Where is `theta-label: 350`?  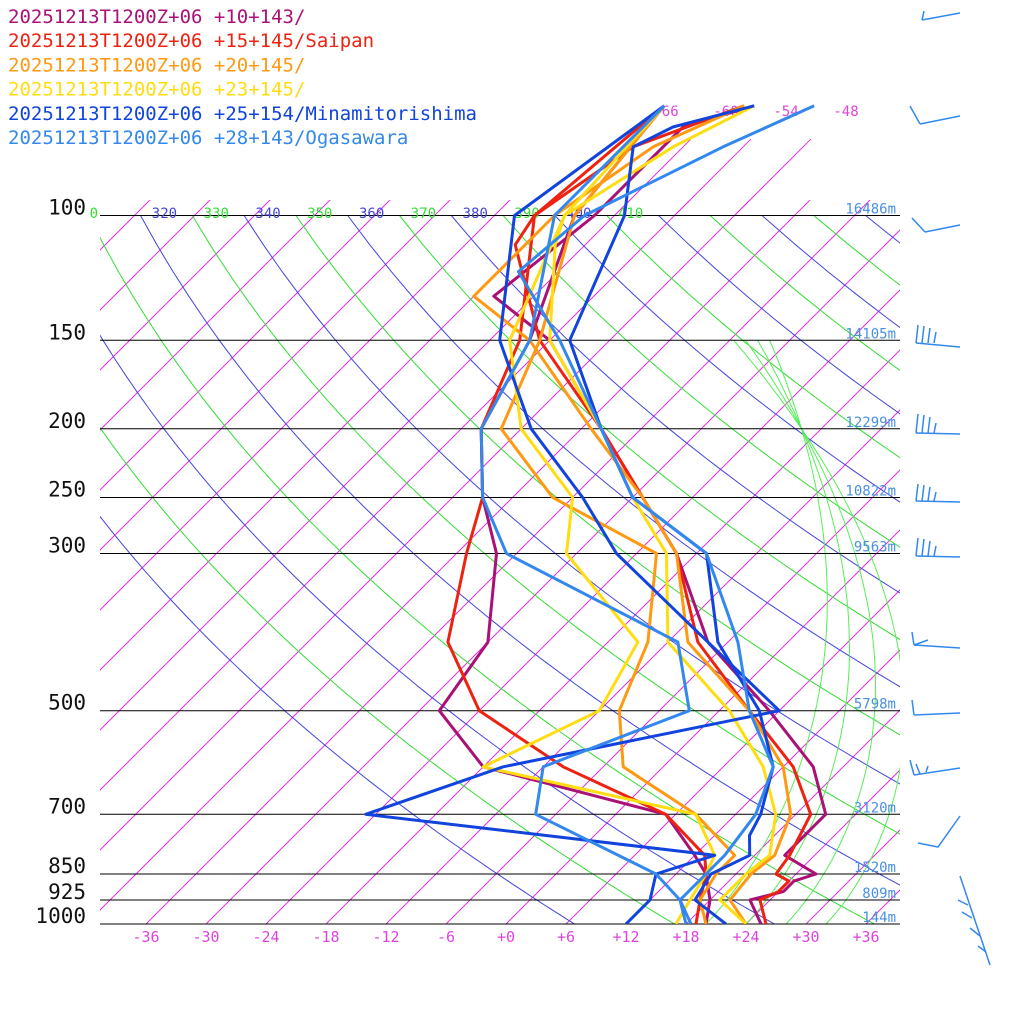
theta-label: 350 is located at coordinates (319, 214).